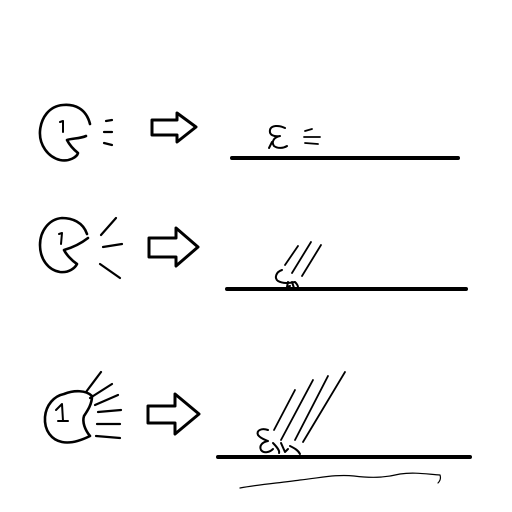  What do you see at coordinates (68, 416) in the screenshot?
I see `shouting-face-icon` at bounding box center [68, 416].